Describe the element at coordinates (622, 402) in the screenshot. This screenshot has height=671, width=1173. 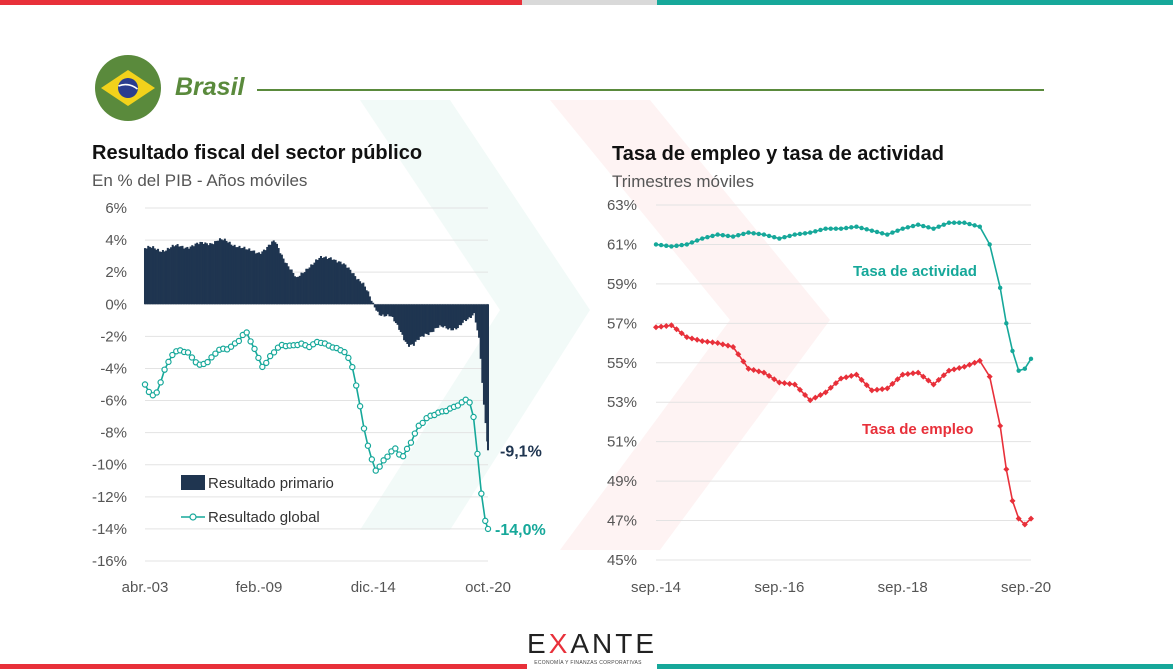
I see `y-tick-label: 53%` at that location.